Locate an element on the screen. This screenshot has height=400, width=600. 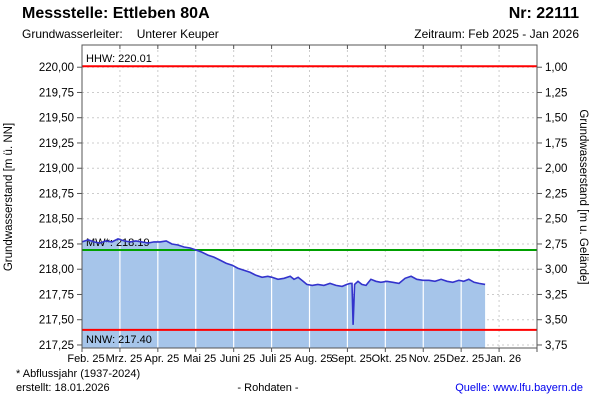
y-tick-label-right: 1,50 is located at coordinates (556, 119).